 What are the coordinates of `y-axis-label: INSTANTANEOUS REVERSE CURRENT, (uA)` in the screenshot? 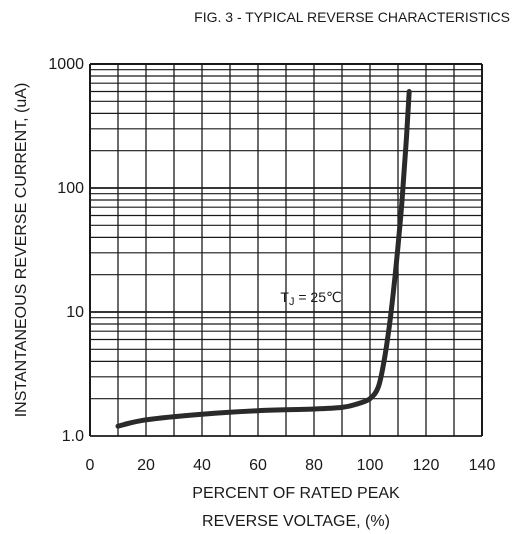 It's located at (21, 250).